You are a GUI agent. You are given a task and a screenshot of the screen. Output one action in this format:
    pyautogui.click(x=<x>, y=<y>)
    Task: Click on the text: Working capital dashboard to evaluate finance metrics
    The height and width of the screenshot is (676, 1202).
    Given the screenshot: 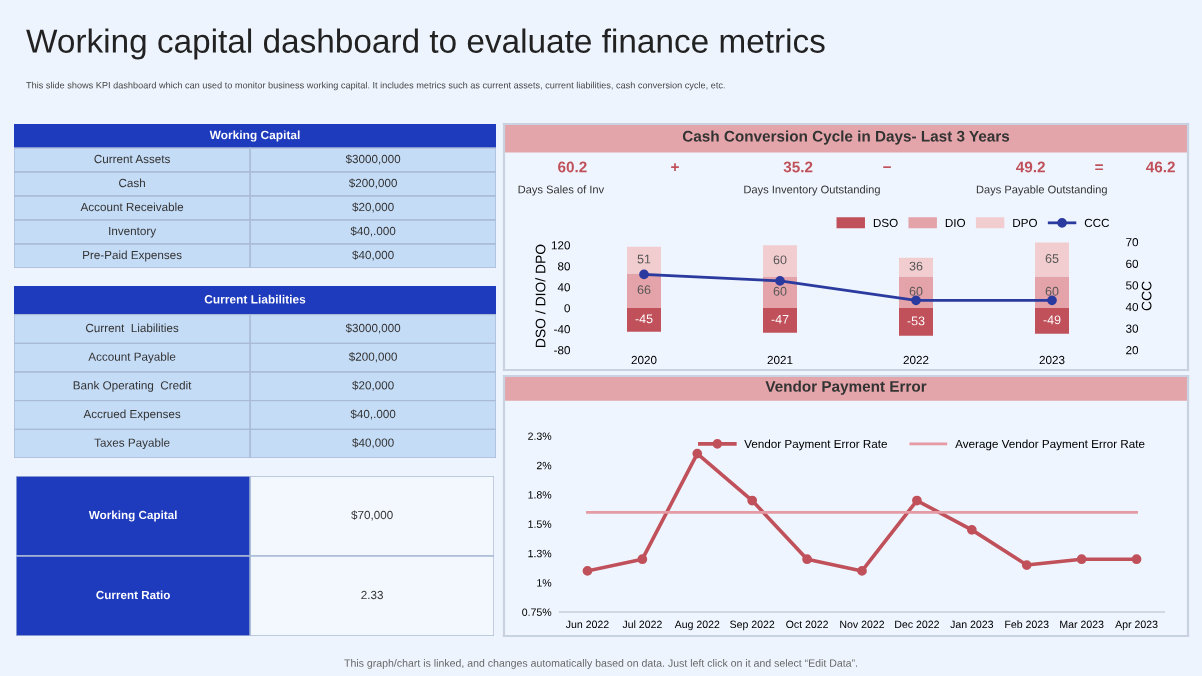 What is the action you would take?
    pyautogui.click(x=425, y=44)
    